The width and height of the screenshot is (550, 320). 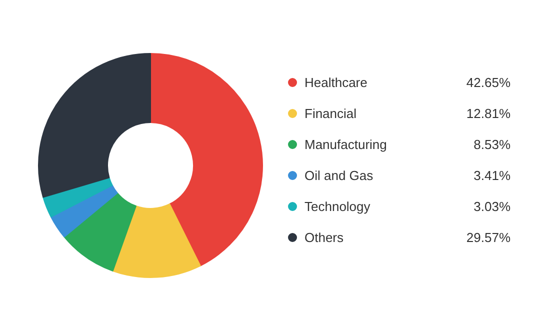 What do you see at coordinates (488, 113) in the screenshot?
I see `data-label: 12.81%` at bounding box center [488, 113].